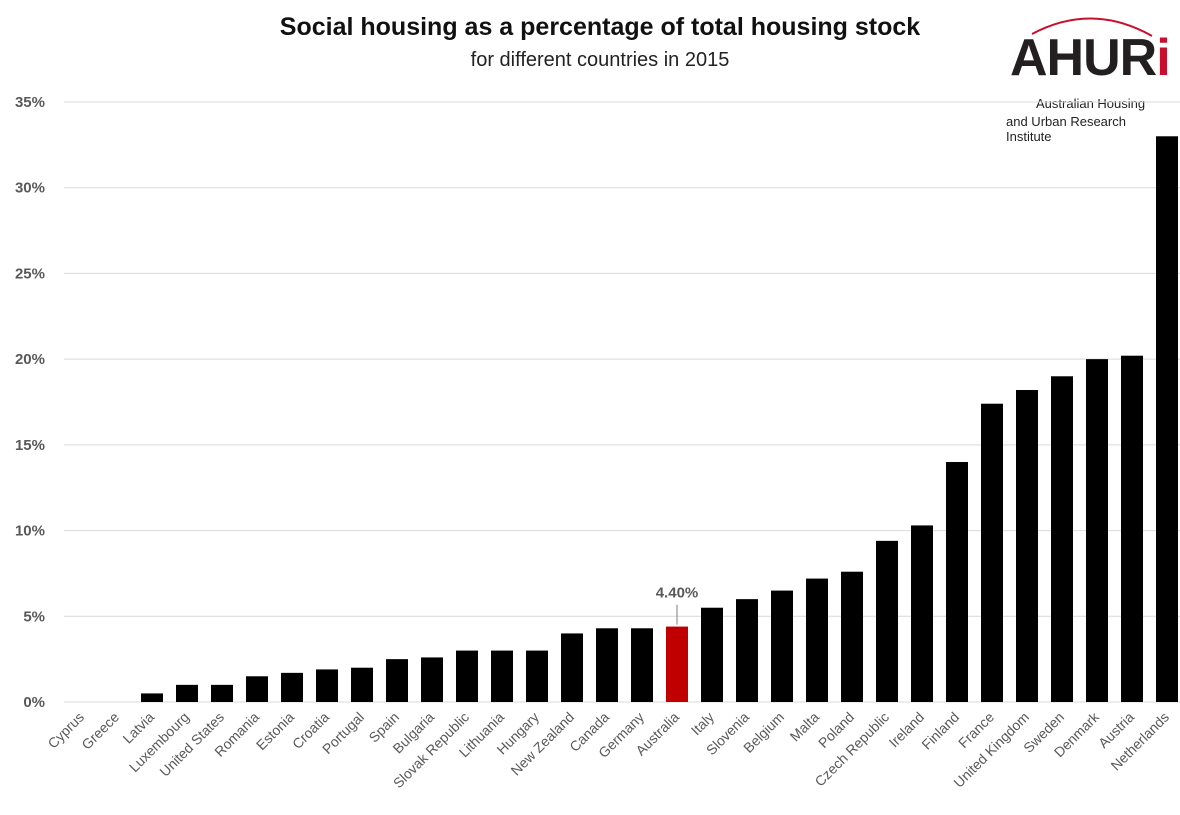 The width and height of the screenshot is (1180, 815). I want to click on y-tick-label: 15%, so click(30, 445).